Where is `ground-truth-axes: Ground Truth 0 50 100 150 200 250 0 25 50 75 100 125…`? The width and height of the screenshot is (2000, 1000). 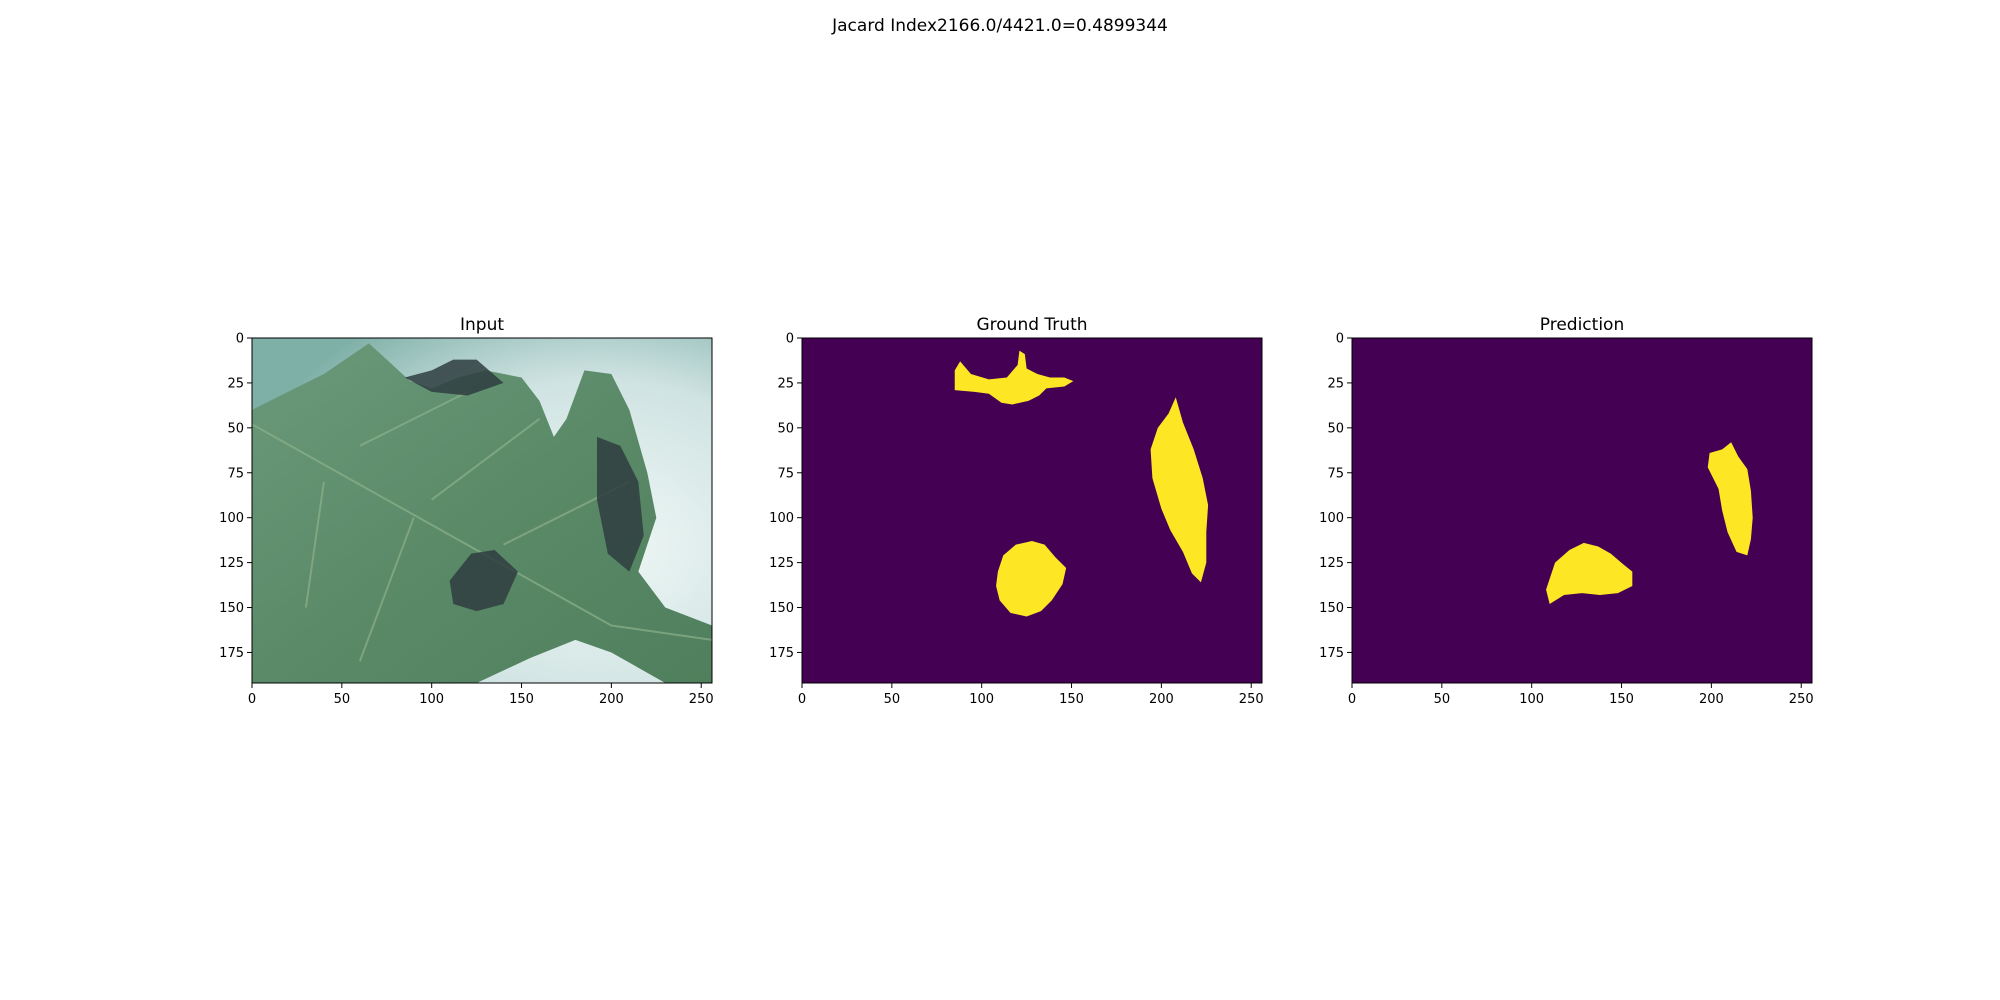 ground-truth-axes: Ground Truth 0 50 100 150 200 250 0 25 50 75 100 125… is located at coordinates (1016, 511).